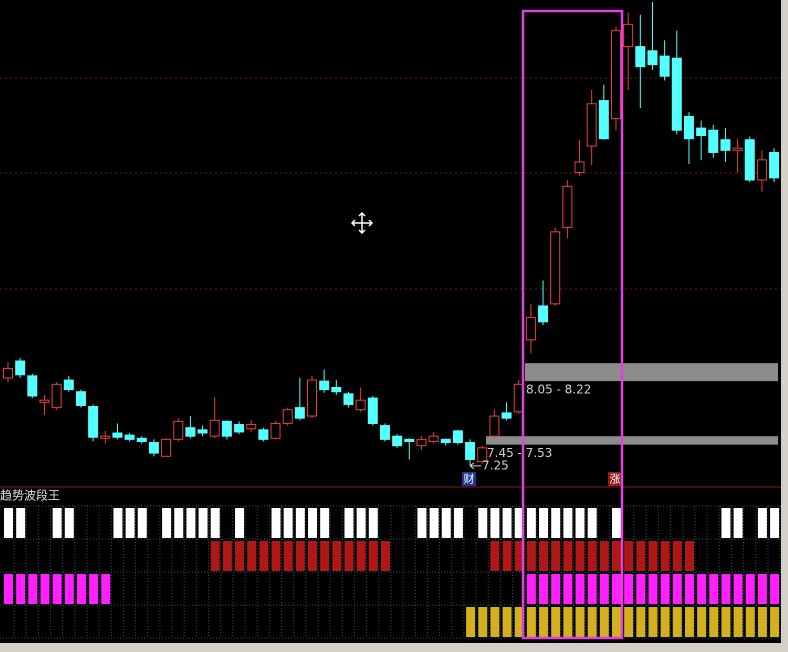 The height and width of the screenshot is (652, 788). What do you see at coordinates (651, 372) in the screenshot?
I see `price-band` at bounding box center [651, 372].